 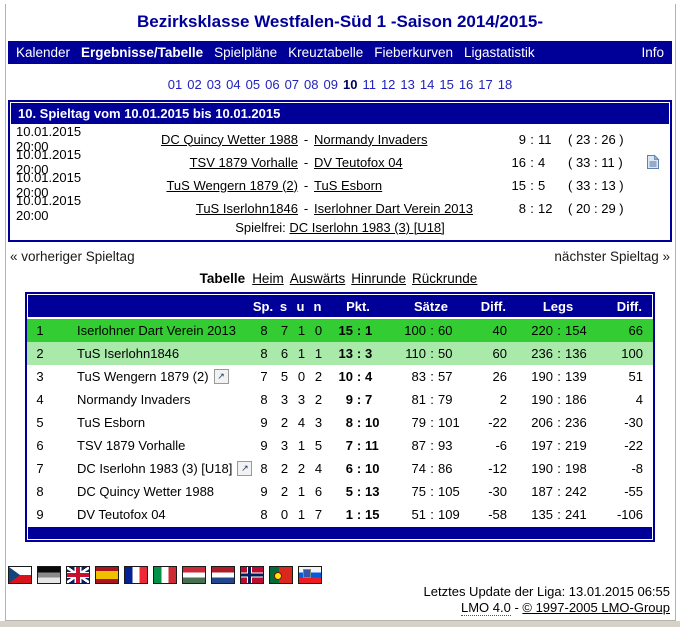 What do you see at coordinates (78, 575) in the screenshot?
I see `flag-british-icon` at bounding box center [78, 575].